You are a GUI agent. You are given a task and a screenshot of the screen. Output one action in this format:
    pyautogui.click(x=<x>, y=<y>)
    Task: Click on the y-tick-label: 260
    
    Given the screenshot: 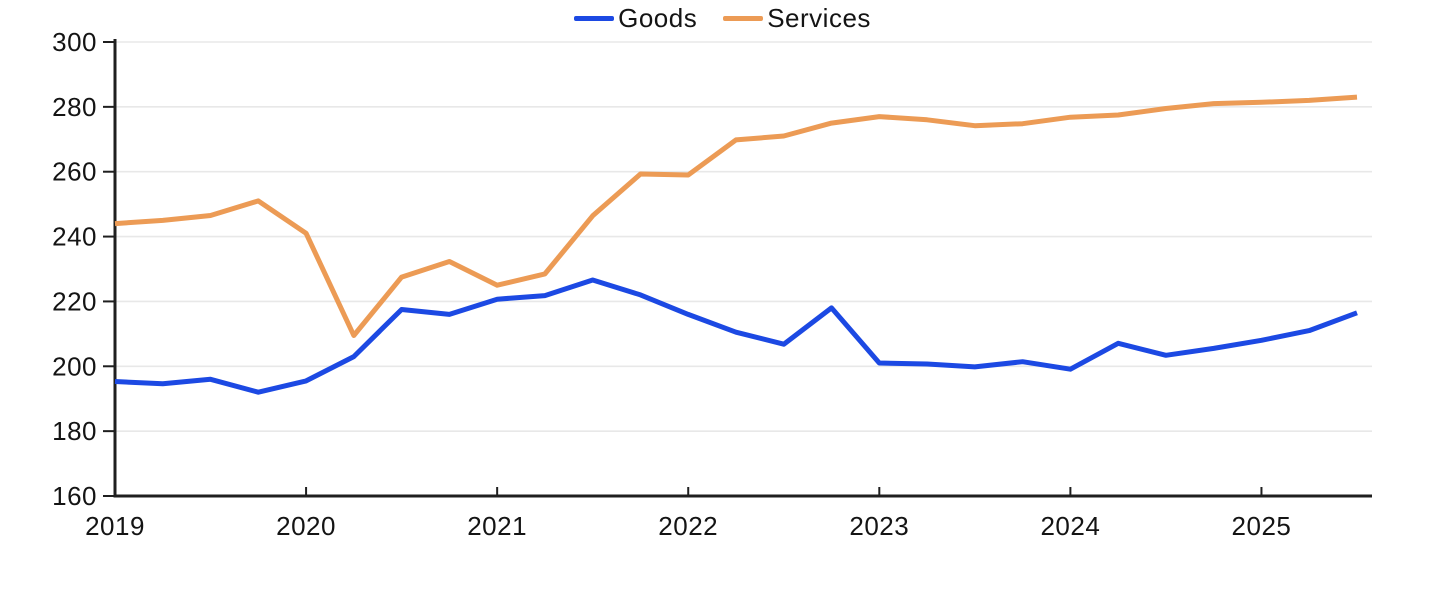 What is the action you would take?
    pyautogui.click(x=74, y=172)
    